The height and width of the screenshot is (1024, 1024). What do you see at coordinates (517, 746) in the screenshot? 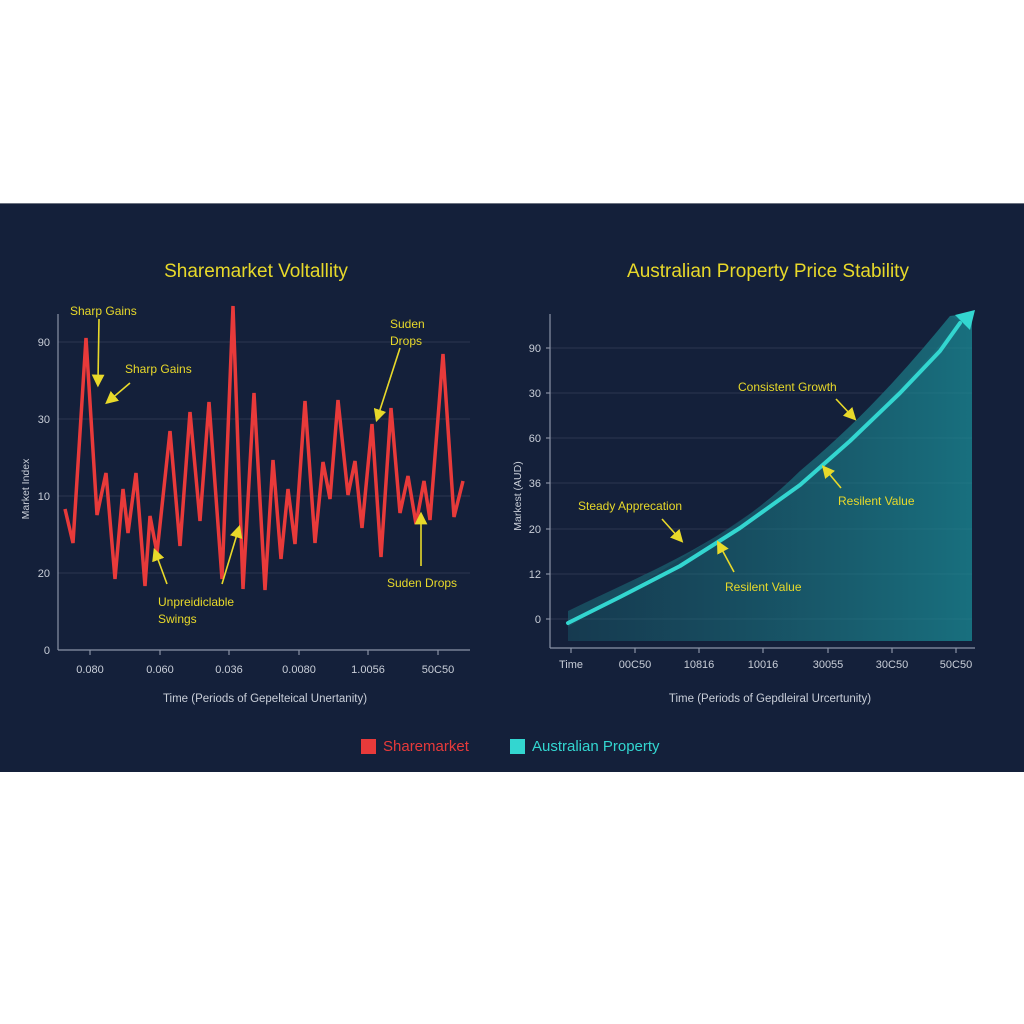
I see `property-swatch-icon` at bounding box center [517, 746].